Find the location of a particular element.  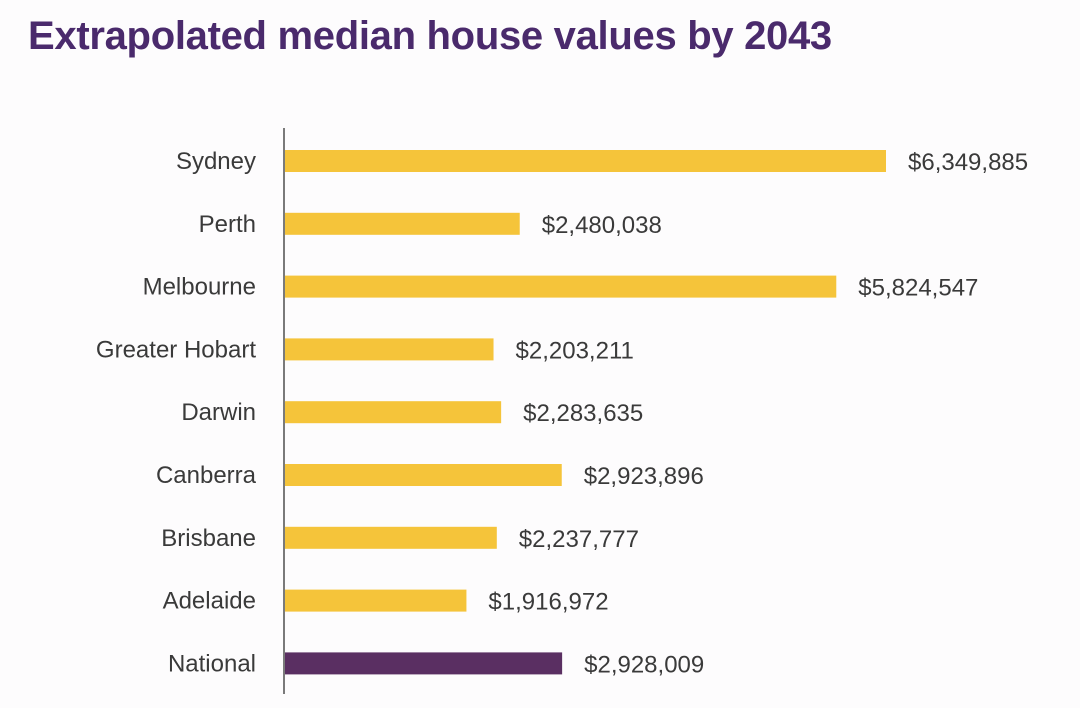

bar-canberra is located at coordinates (423, 475).